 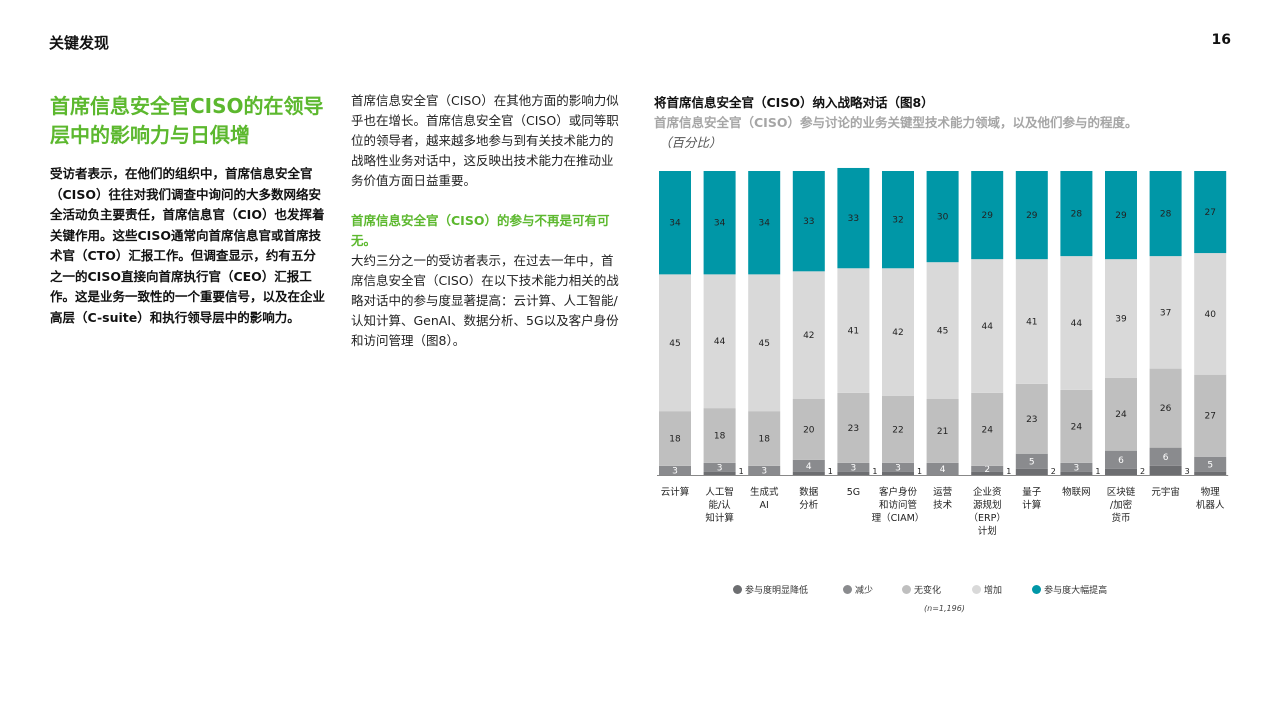 I want to click on data-label: 39, so click(x=1121, y=319).